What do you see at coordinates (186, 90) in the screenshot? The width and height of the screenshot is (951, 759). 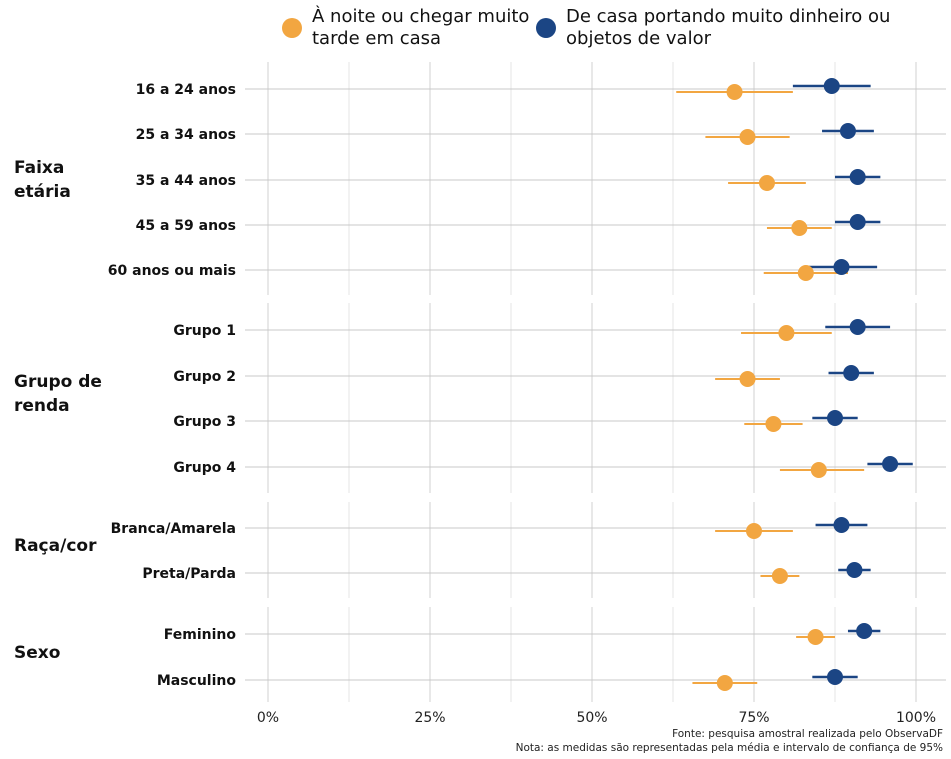 I see `row-label: 16 a 24 anos` at bounding box center [186, 90].